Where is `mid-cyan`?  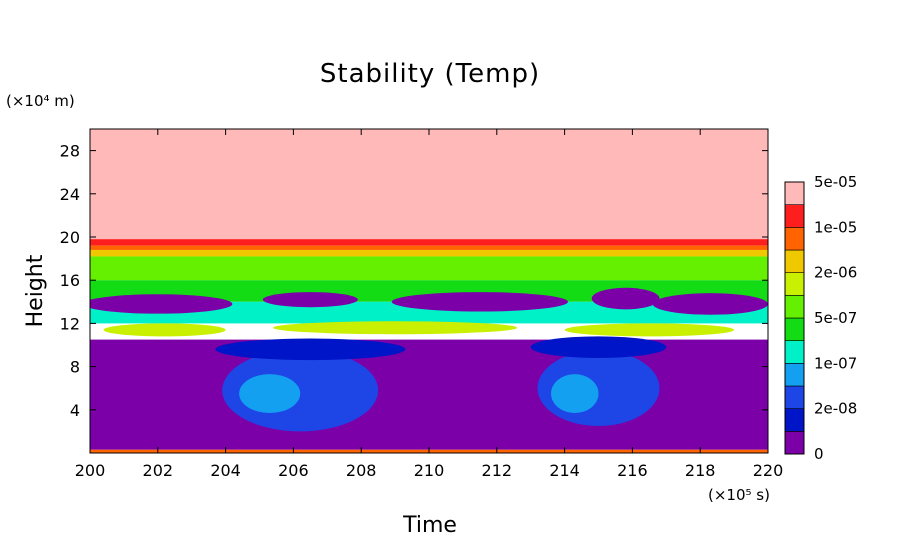
mid-cyan is located at coordinates (429, 312).